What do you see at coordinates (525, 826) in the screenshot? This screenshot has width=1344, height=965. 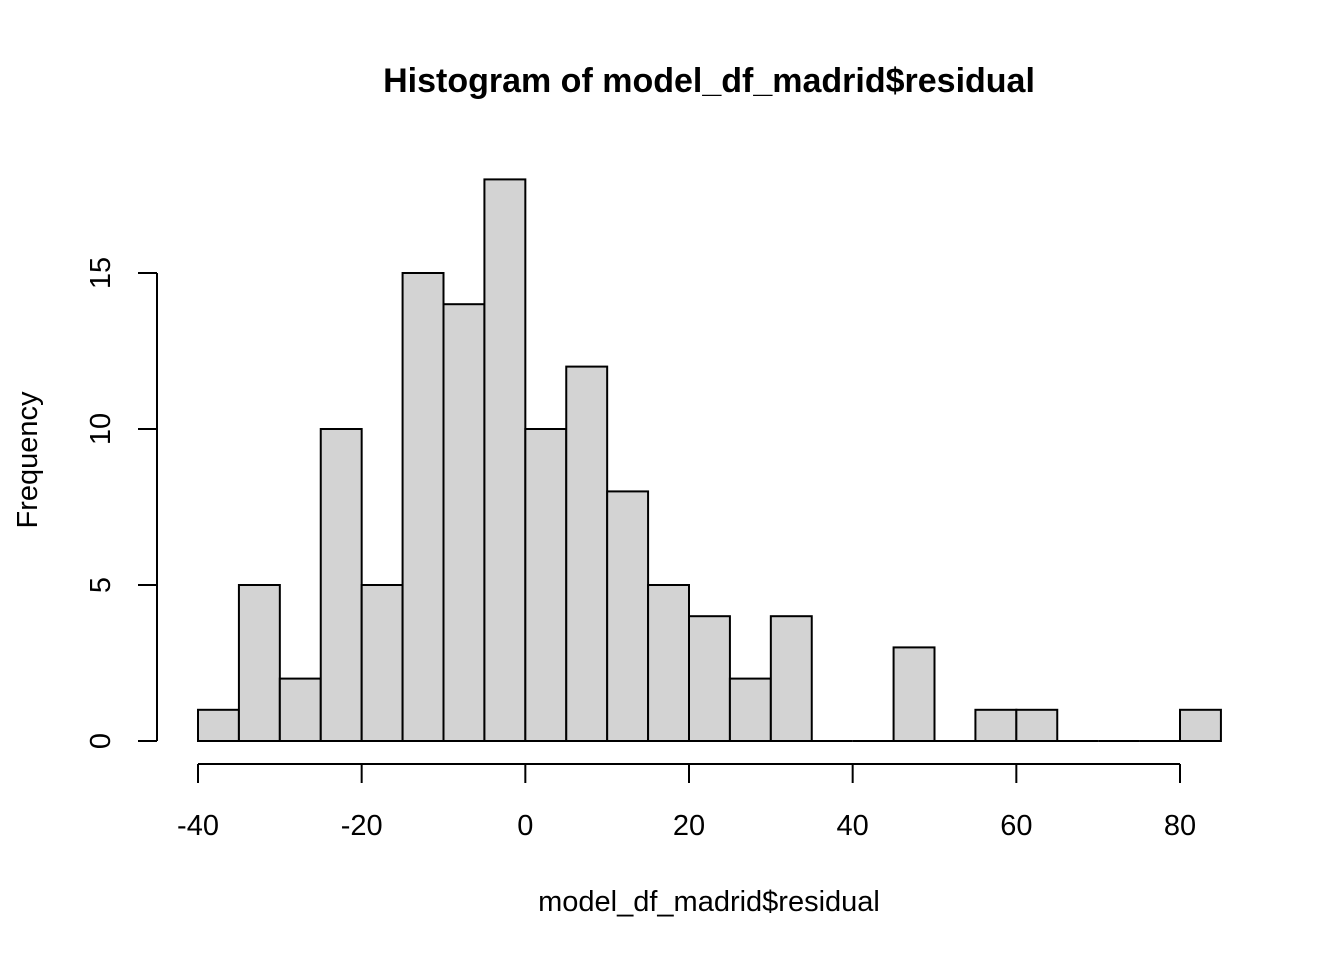 I see `x-tick-label: 0` at bounding box center [525, 826].